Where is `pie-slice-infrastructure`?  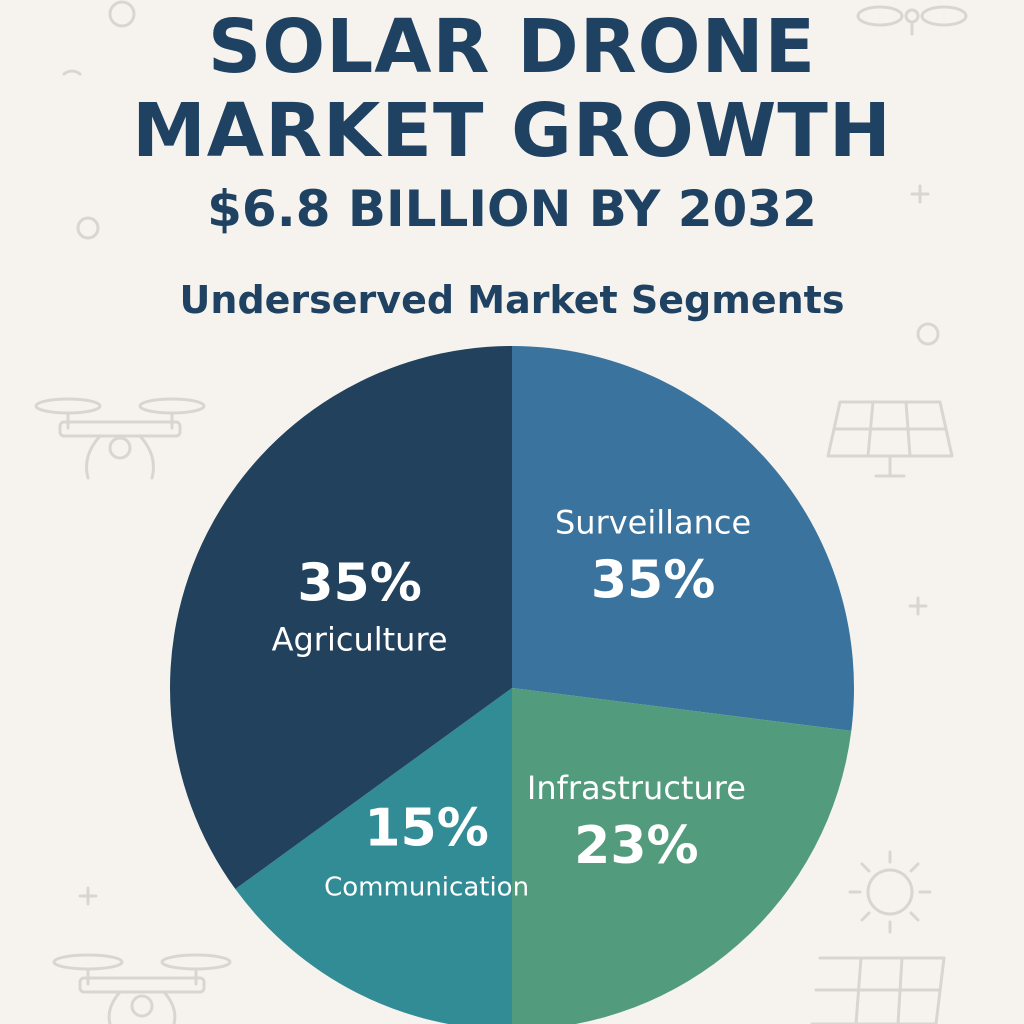 pie-slice-infrastructure is located at coordinates (682, 856).